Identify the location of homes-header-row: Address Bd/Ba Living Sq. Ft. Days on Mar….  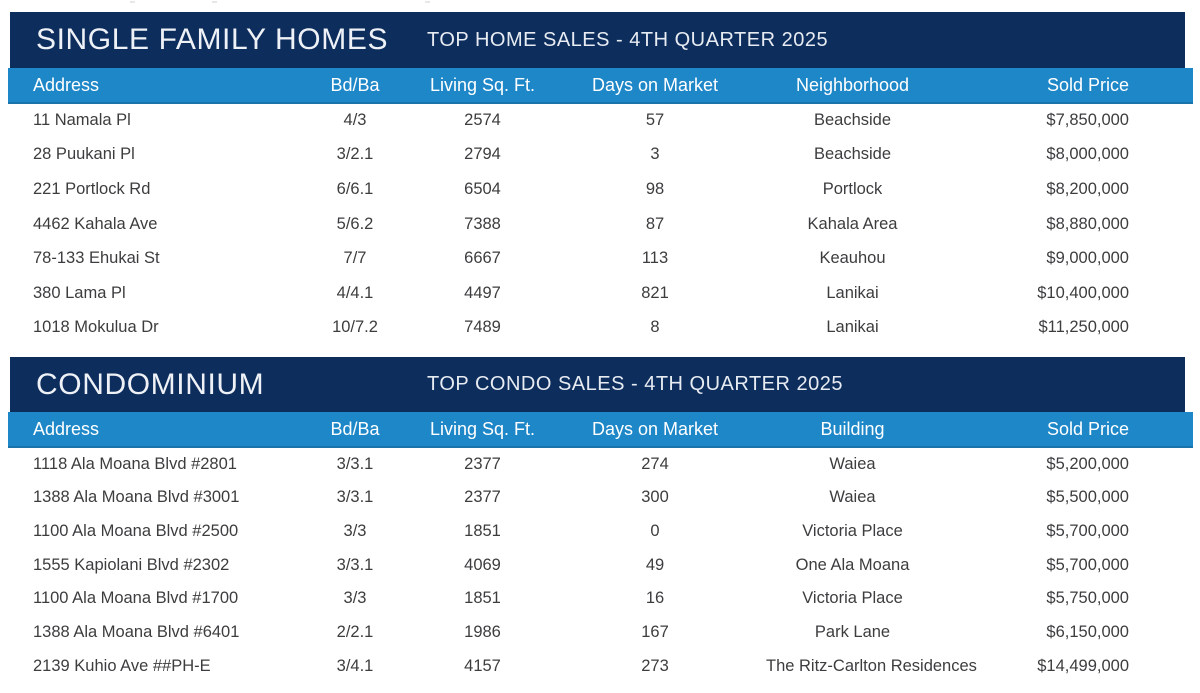
(600, 86).